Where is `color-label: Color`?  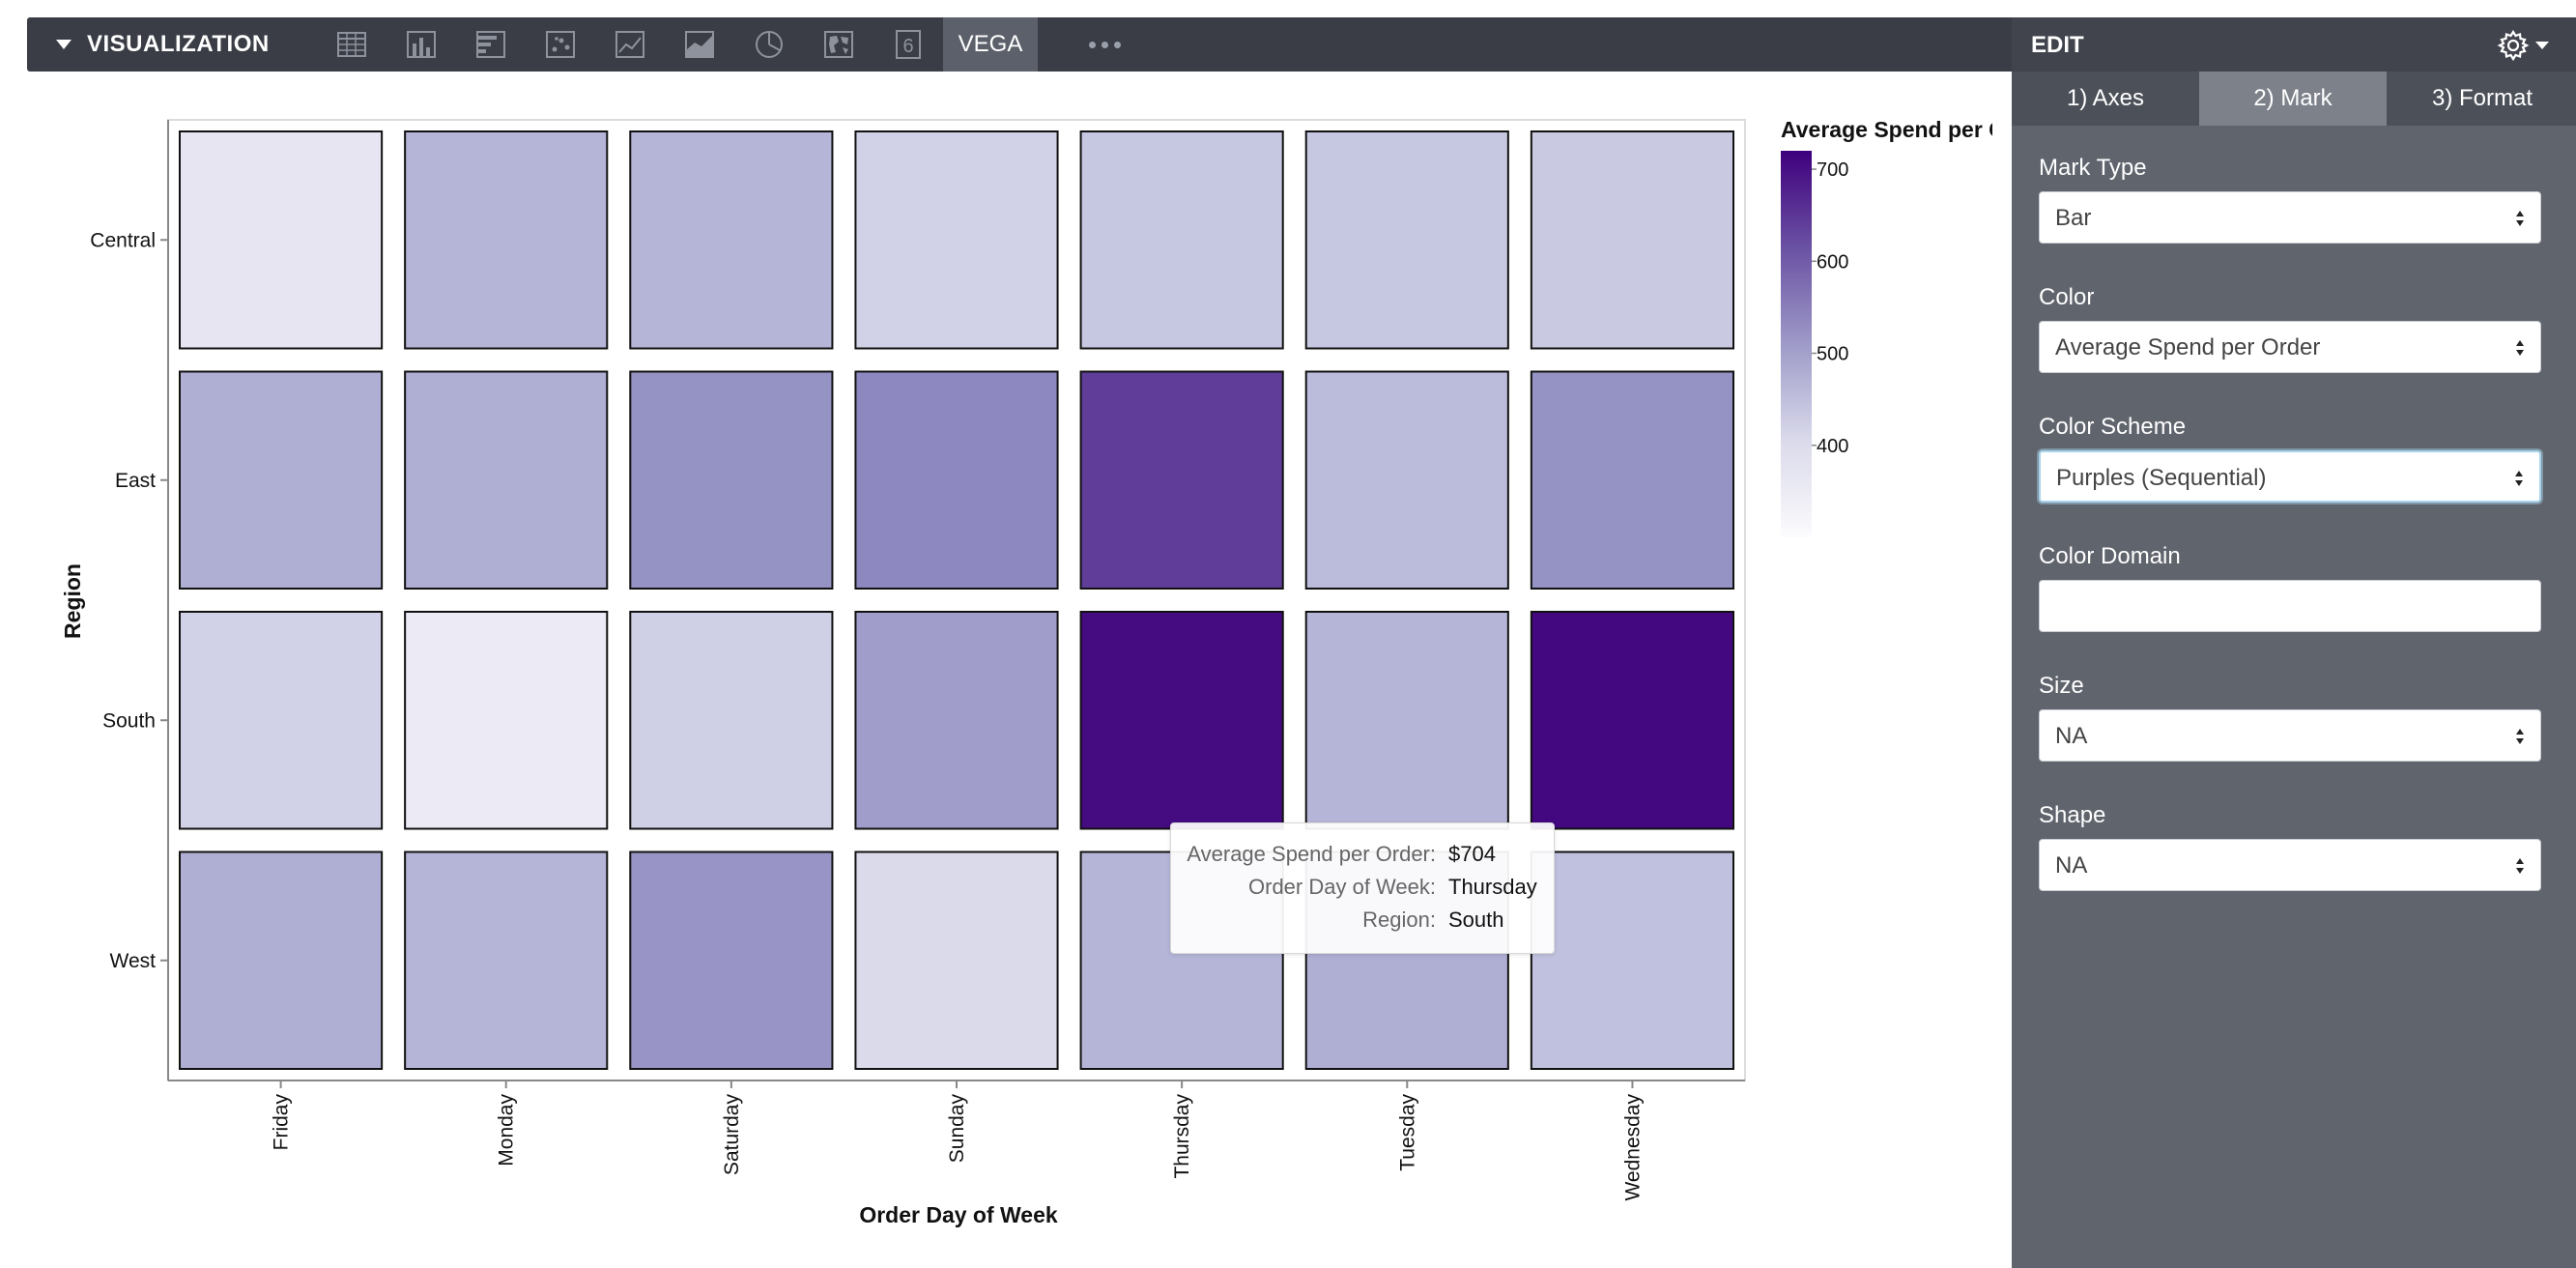 color-label: Color is located at coordinates (2067, 297).